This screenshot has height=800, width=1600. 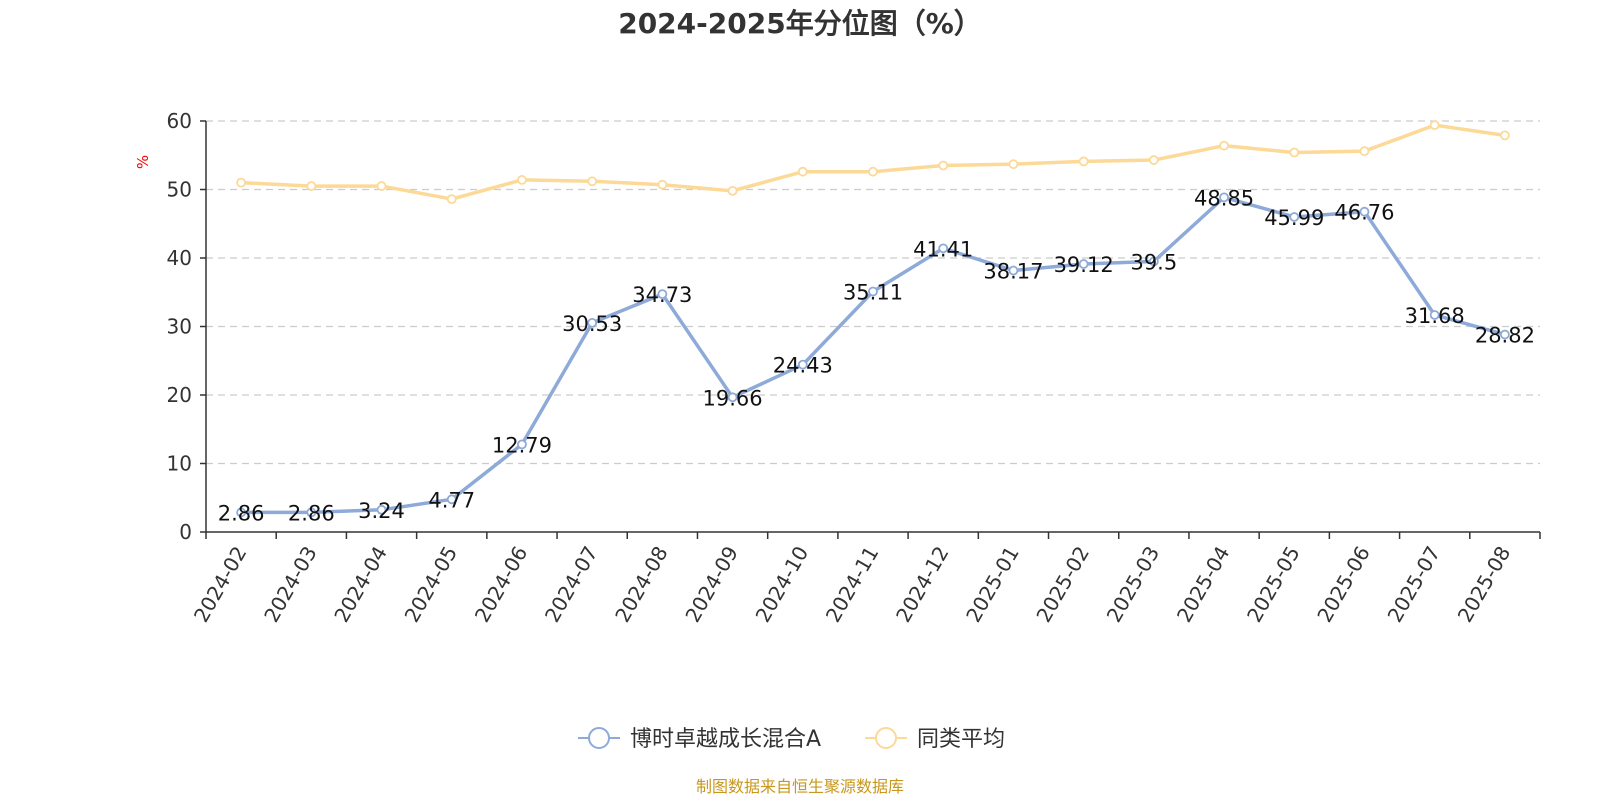 I want to click on y-axis-label: %, so click(x=143, y=162).